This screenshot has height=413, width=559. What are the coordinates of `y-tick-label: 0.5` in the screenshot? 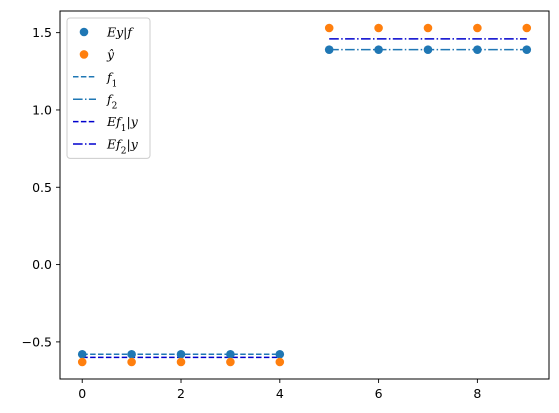 It's located at (42, 187).